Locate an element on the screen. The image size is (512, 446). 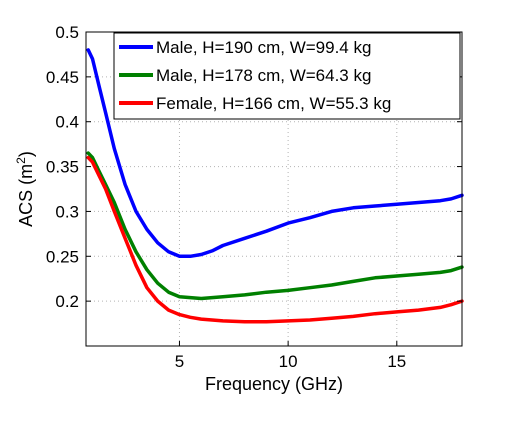
y-tick-label: 0.35 is located at coordinates (62, 167).